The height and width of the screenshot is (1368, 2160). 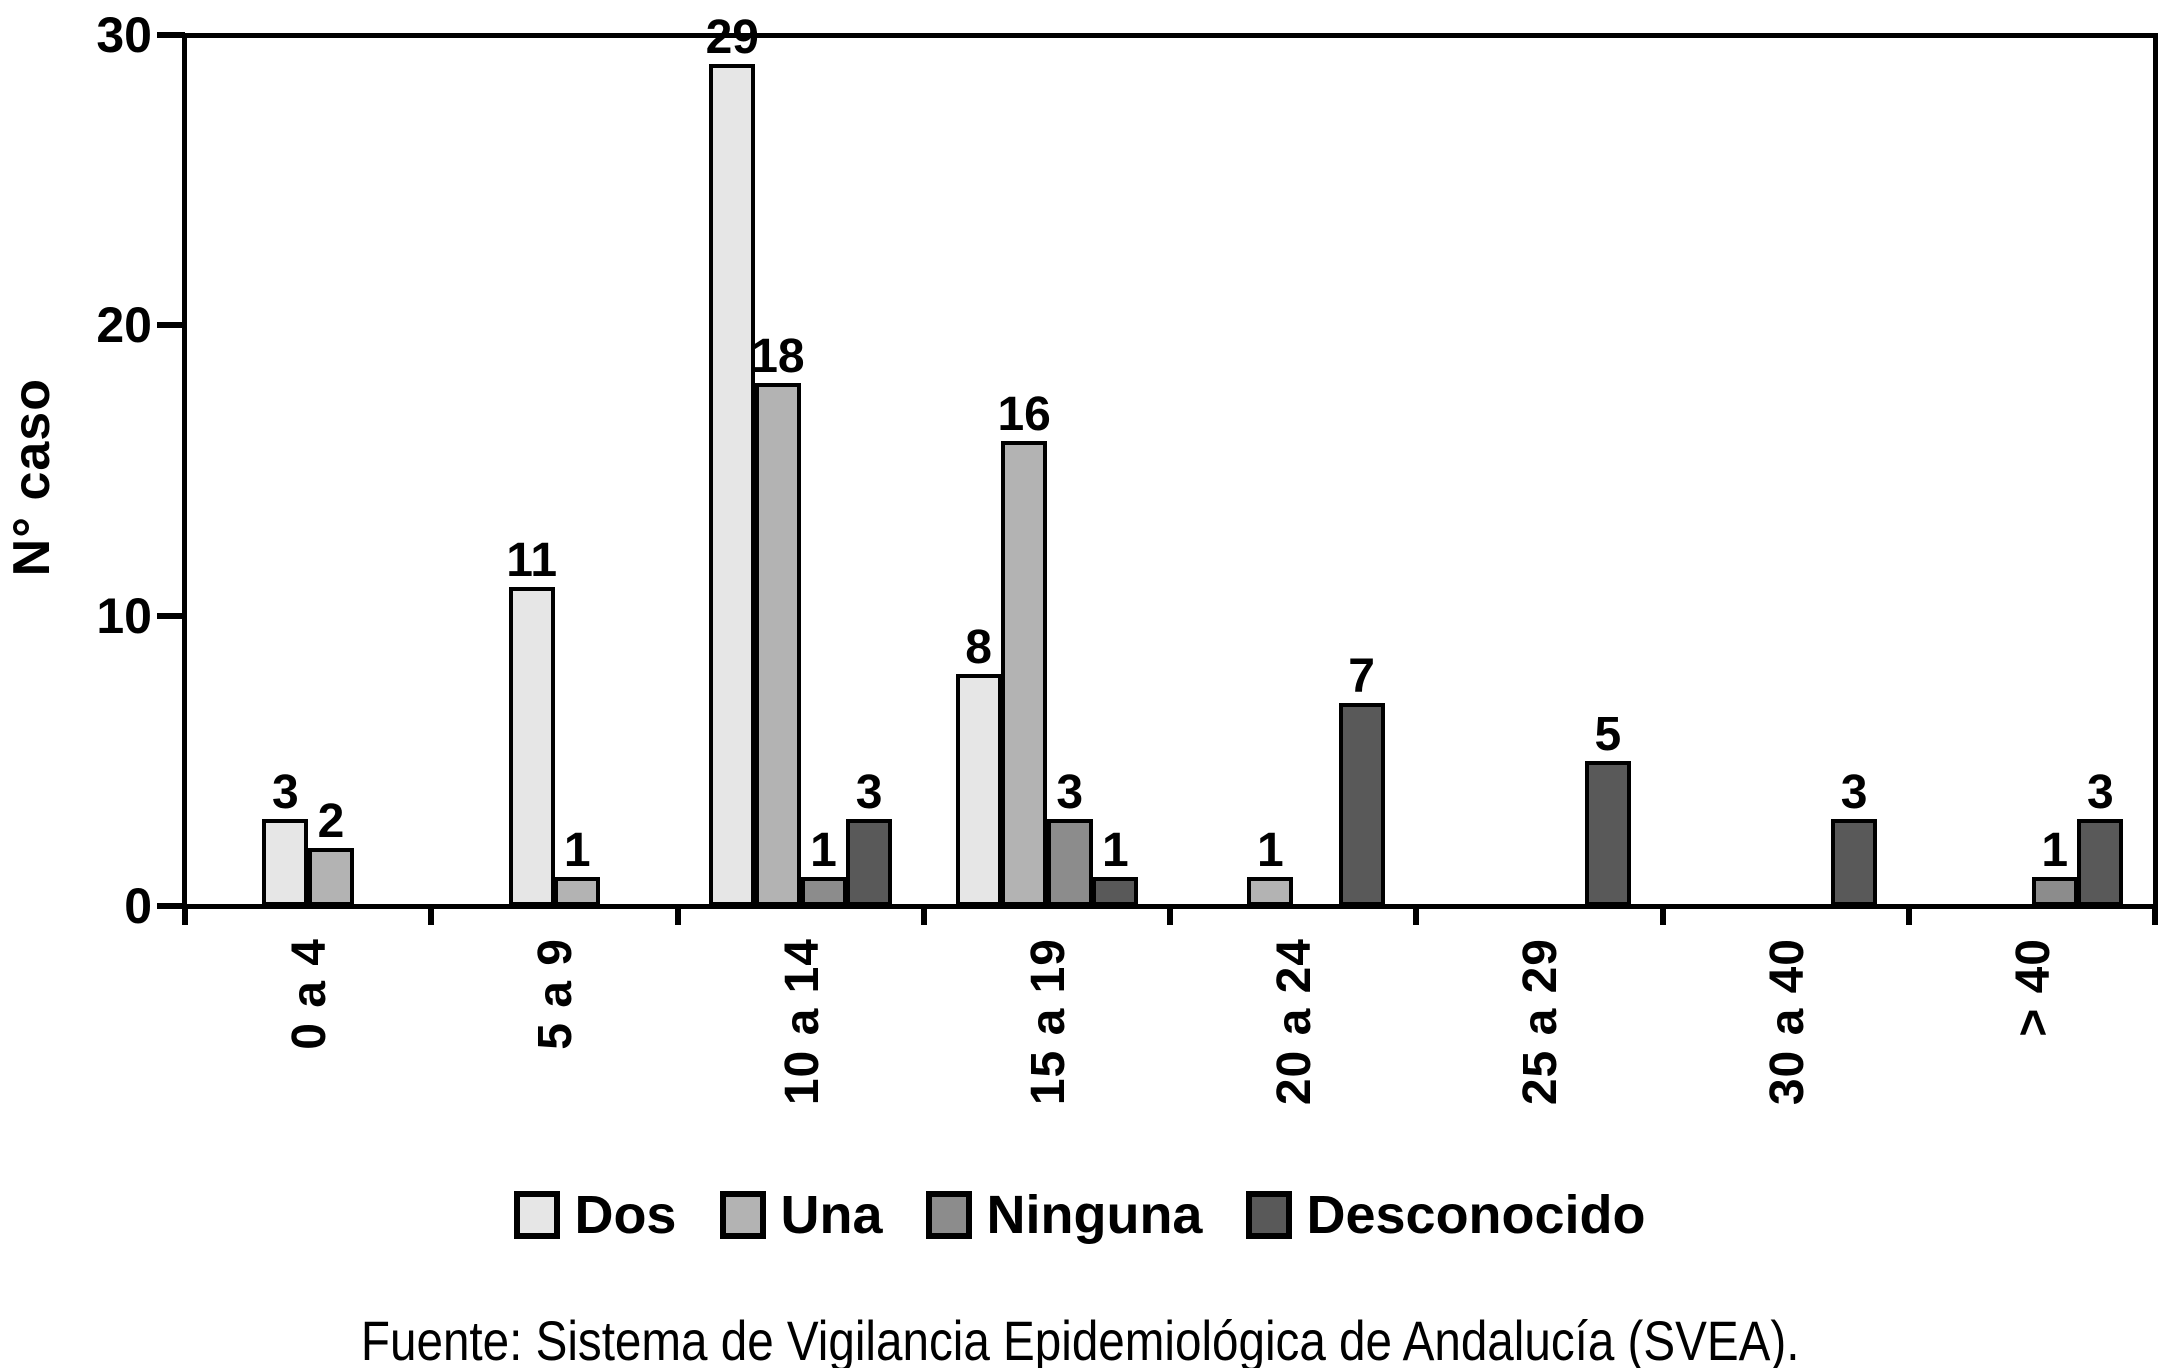 What do you see at coordinates (778, 356) in the screenshot?
I see `bar-value-label: 18` at bounding box center [778, 356].